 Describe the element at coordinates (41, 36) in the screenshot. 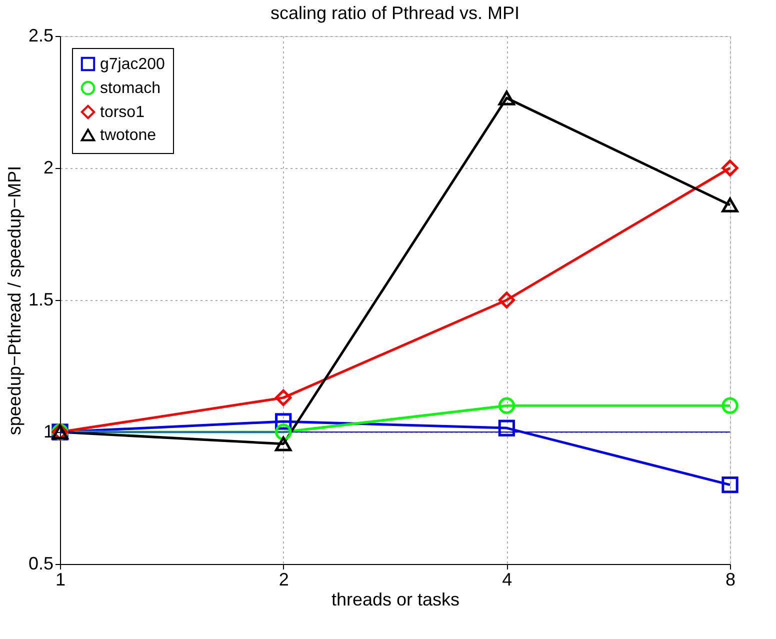

I see `y-tick-label: 2.5` at that location.